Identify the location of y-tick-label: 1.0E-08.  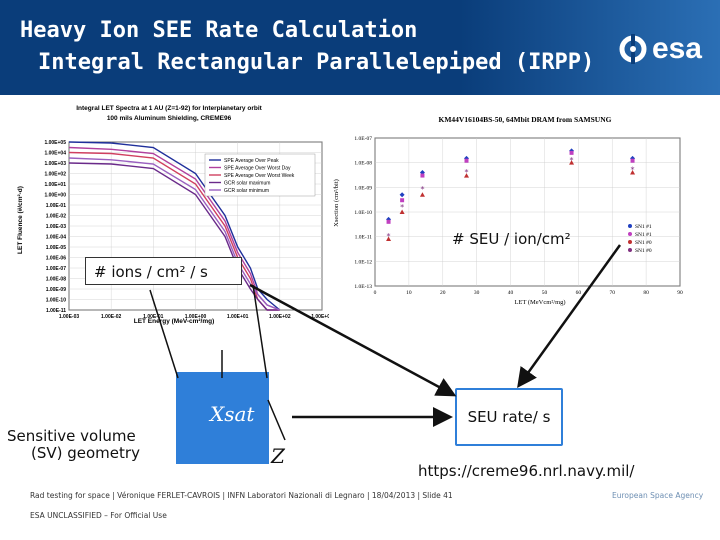
(363, 164).